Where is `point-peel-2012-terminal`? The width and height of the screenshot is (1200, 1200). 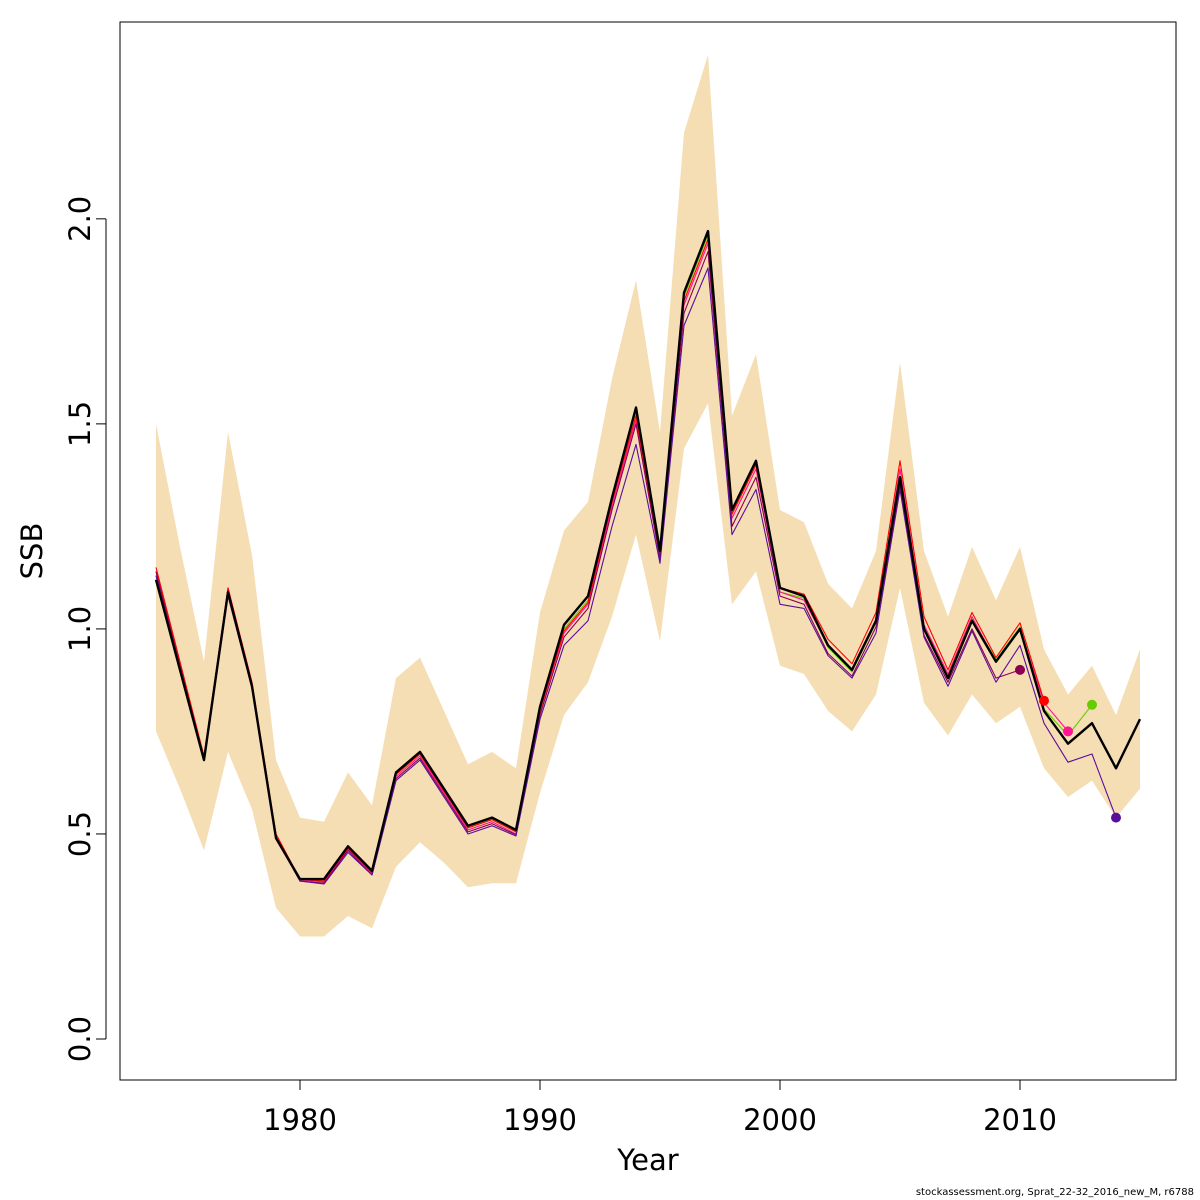
point-peel-2012-terminal is located at coordinates (1068, 731).